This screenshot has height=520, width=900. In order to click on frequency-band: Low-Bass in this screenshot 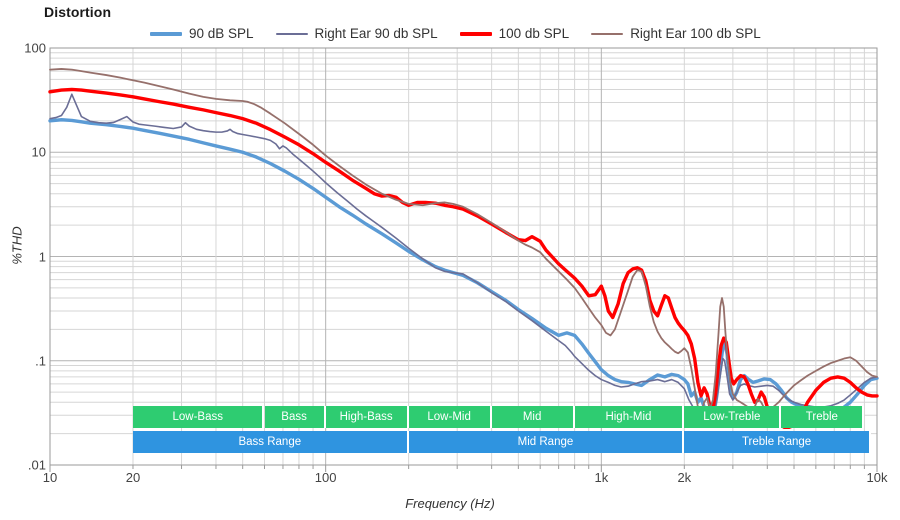, I will do `click(198, 417)`.